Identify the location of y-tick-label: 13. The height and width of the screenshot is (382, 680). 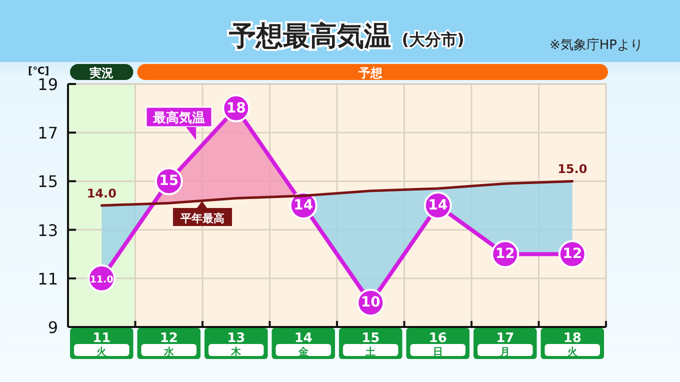
(48, 230).